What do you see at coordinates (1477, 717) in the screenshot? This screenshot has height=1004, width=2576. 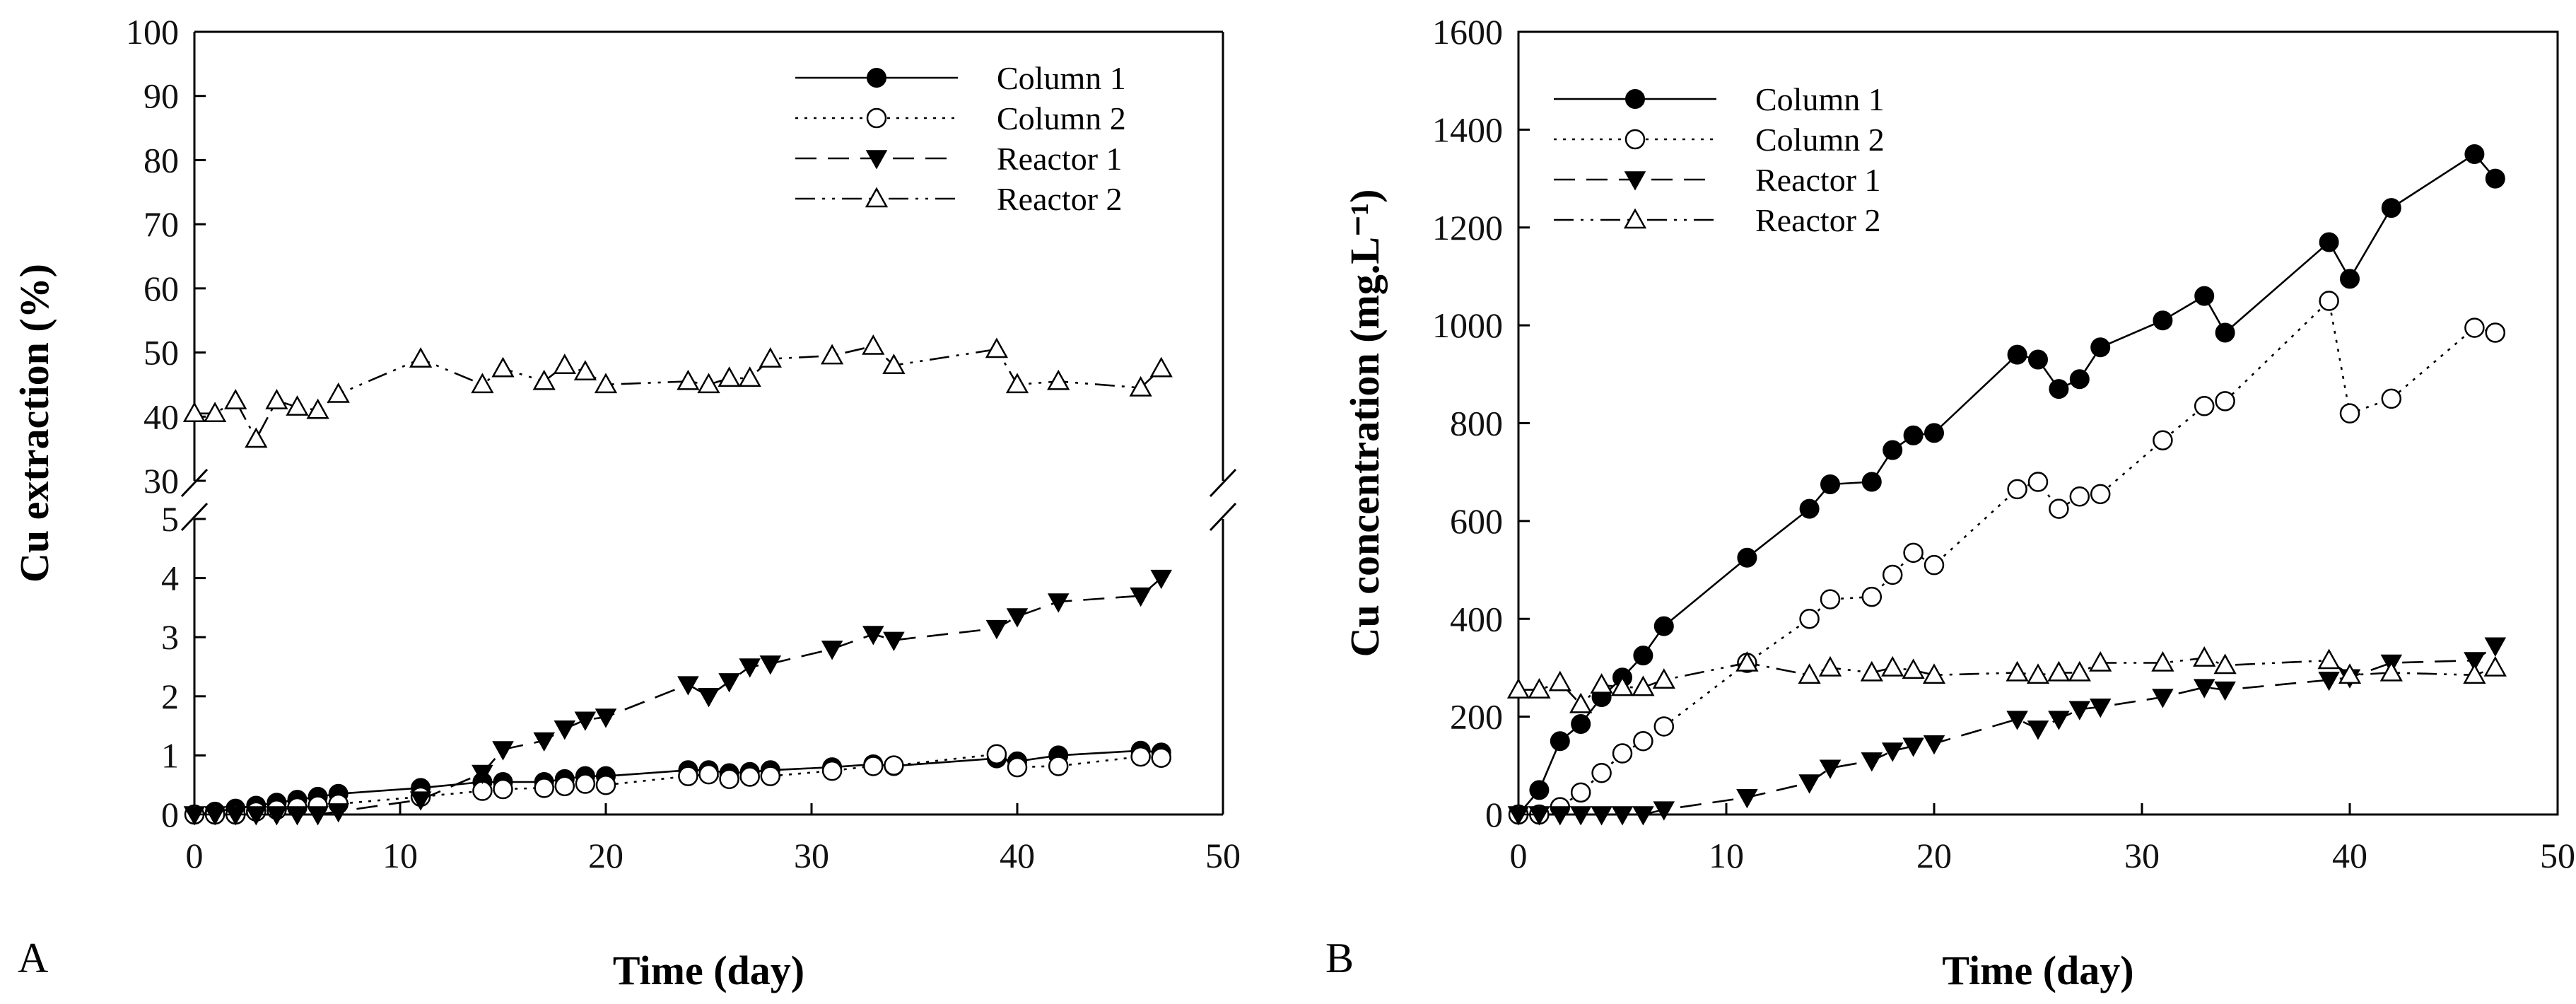 I see `panel-b-y-tick-label: 200` at bounding box center [1477, 717].